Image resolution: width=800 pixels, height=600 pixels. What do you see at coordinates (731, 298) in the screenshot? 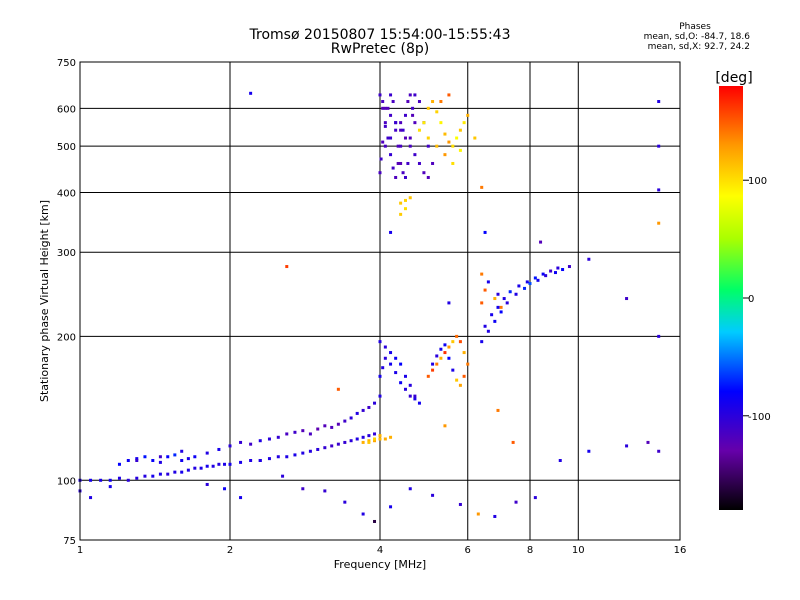
I see `colorbar` at bounding box center [731, 298].